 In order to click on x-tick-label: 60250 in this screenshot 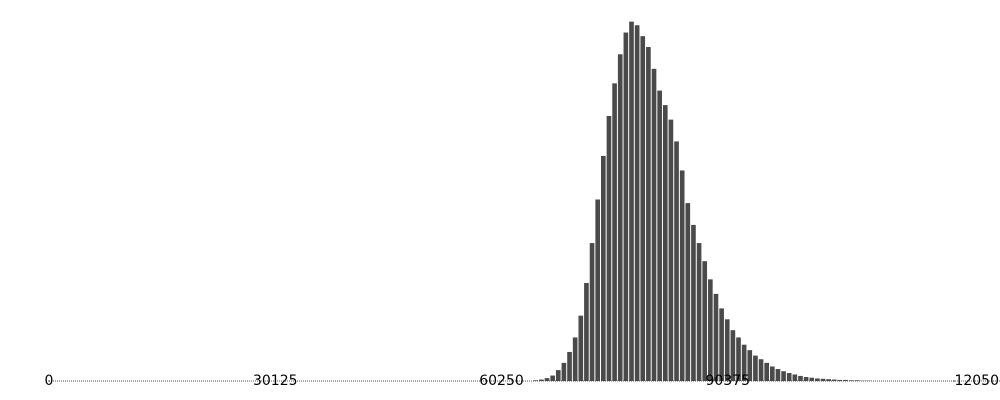, I will do `click(501, 381)`.